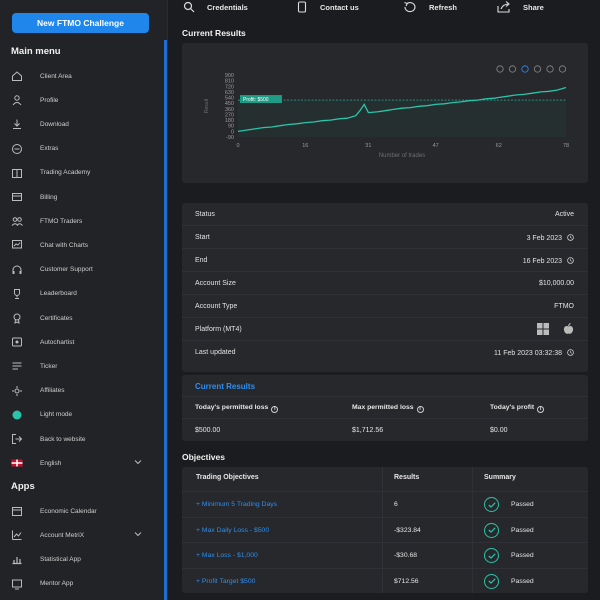  What do you see at coordinates (406, 555) in the screenshot?
I see `objective-result: -$30.68` at bounding box center [406, 555].